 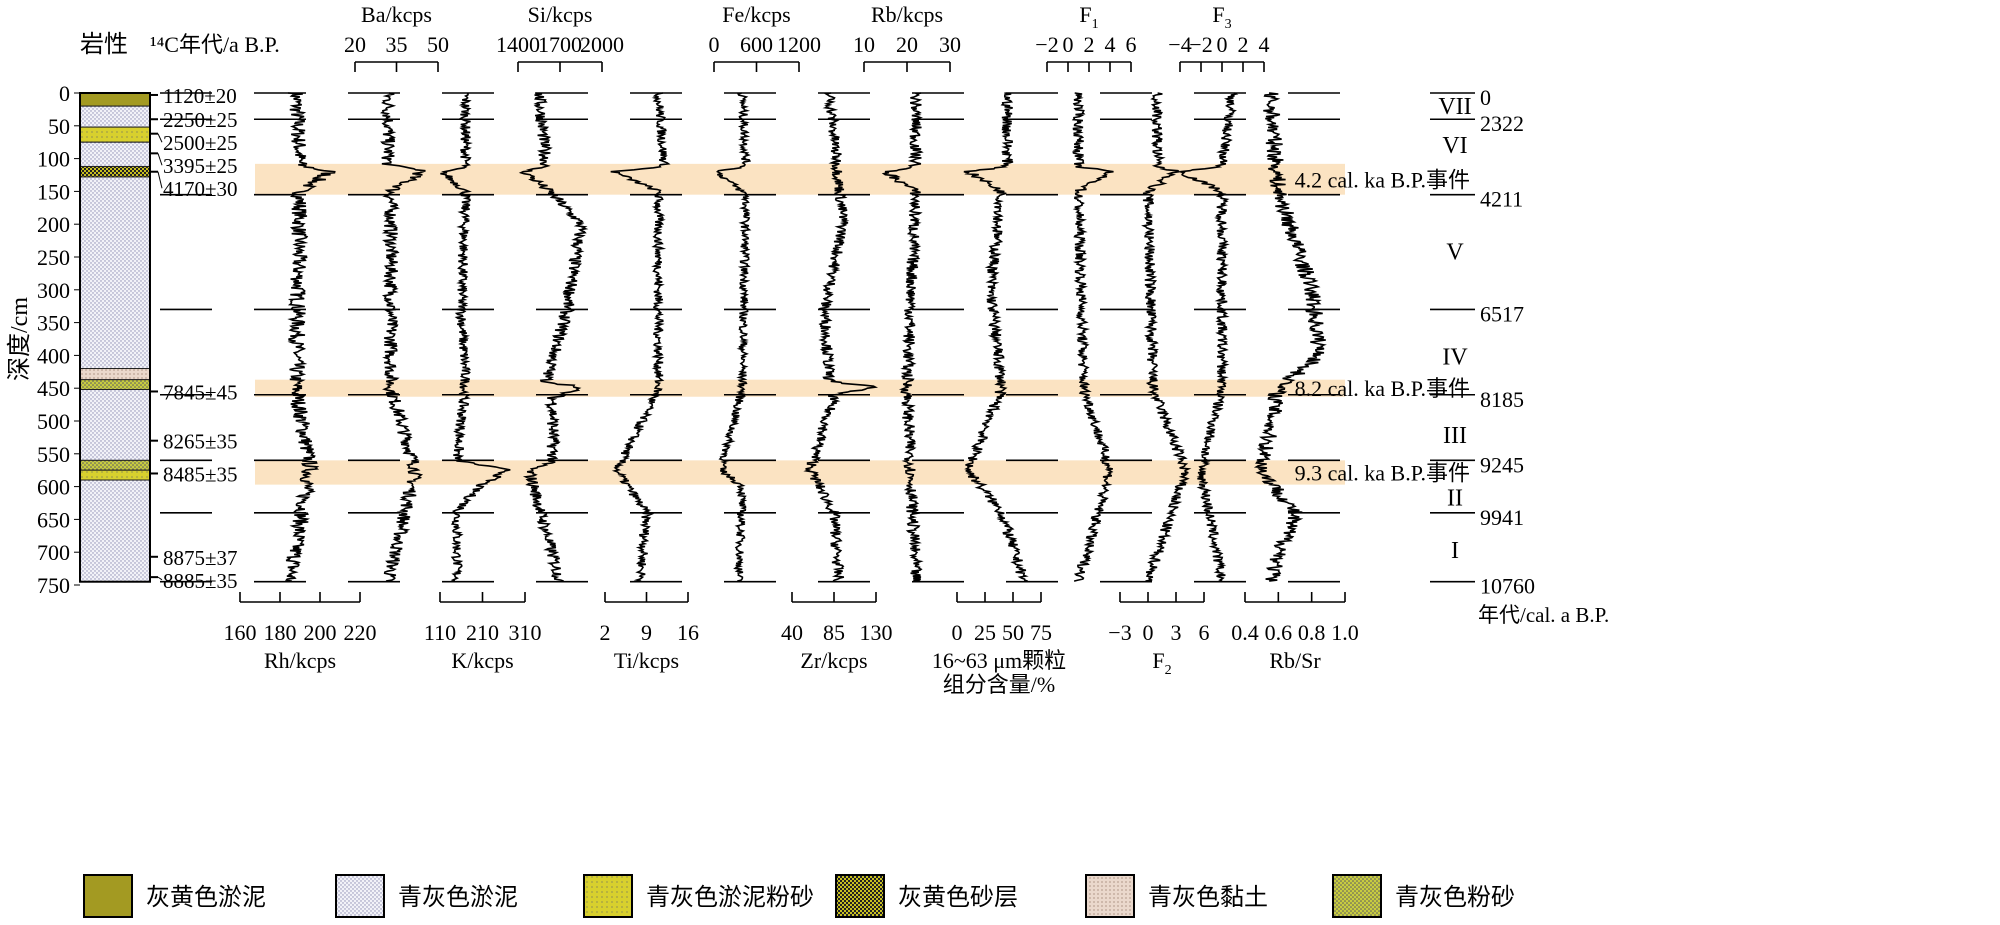 I want to click on legend-item: 青灰色淤泥粉砂, so click(x=698, y=896).